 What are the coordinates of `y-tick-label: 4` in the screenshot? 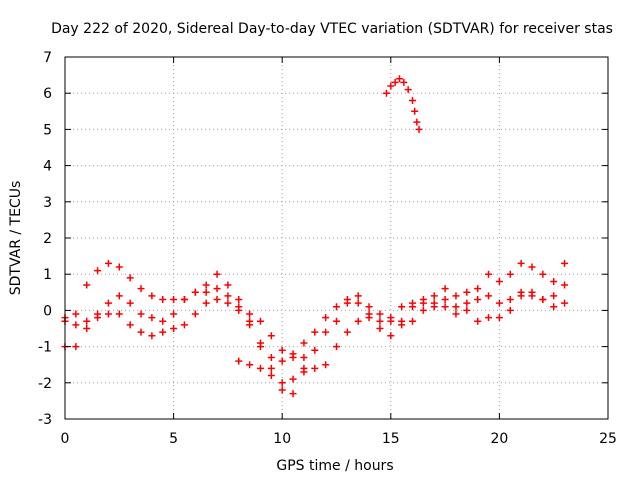 It's located at (47, 167).